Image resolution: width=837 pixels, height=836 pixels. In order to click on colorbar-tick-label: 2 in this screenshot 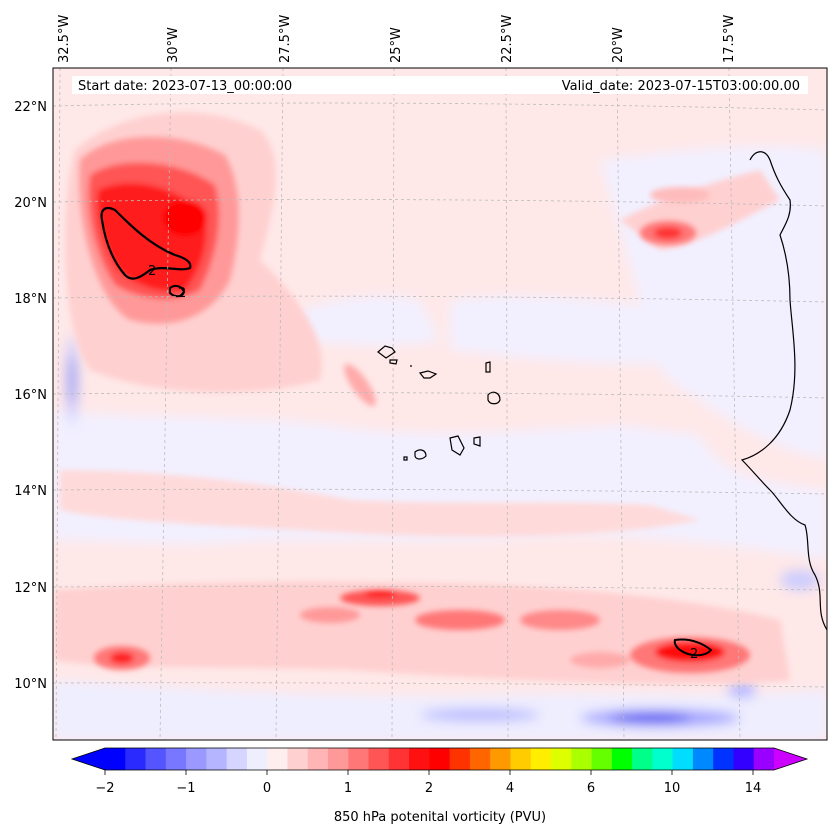, I will do `click(429, 788)`.